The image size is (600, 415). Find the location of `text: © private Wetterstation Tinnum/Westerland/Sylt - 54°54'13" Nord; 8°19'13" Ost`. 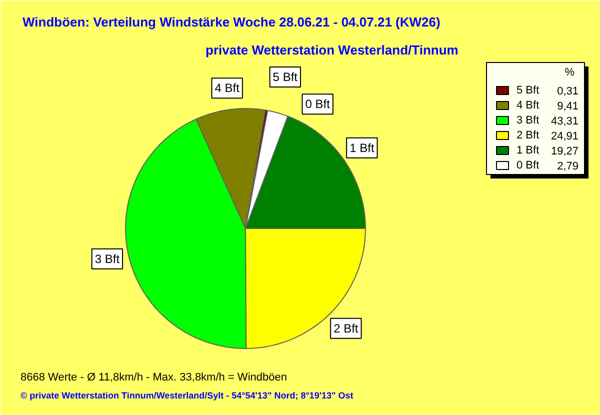

text: © private Wetterstation Tinnum/Westerland/Sylt - 54°54'13" Nord; 8°19'13" Ost is located at coordinates (187, 395).